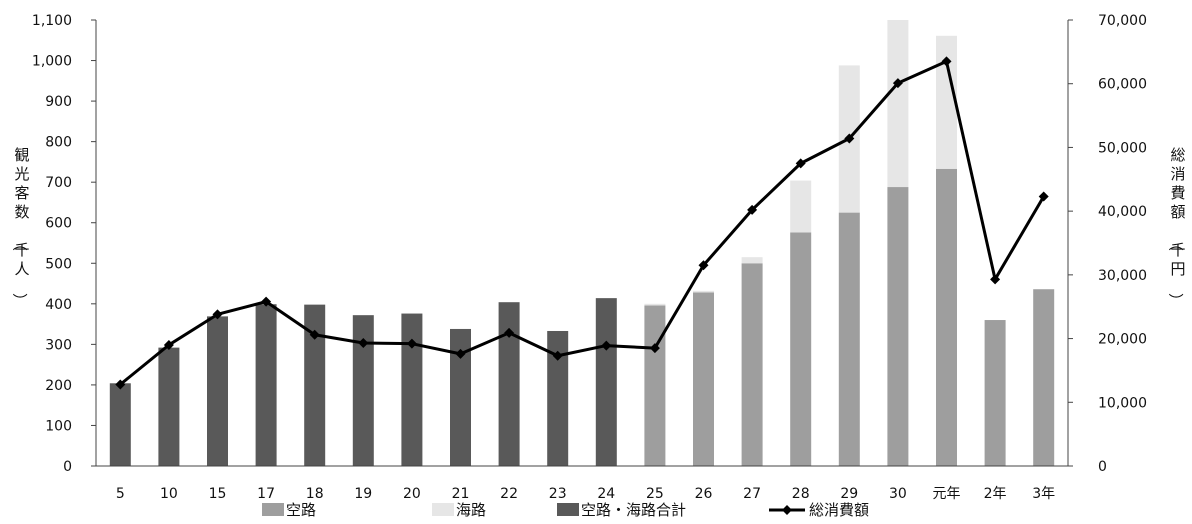 The height and width of the screenshot is (524, 1192). I want to click on x-tick-label: 30, so click(898, 494).